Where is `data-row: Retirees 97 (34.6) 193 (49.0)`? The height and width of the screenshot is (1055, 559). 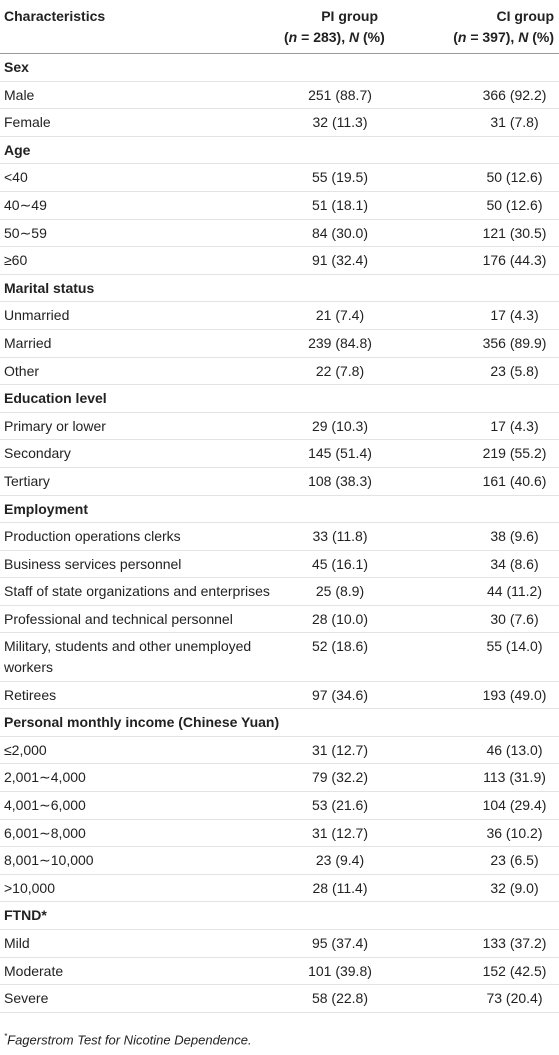 data-row: Retirees 97 (34.6) 193 (49.0) is located at coordinates (279, 695).